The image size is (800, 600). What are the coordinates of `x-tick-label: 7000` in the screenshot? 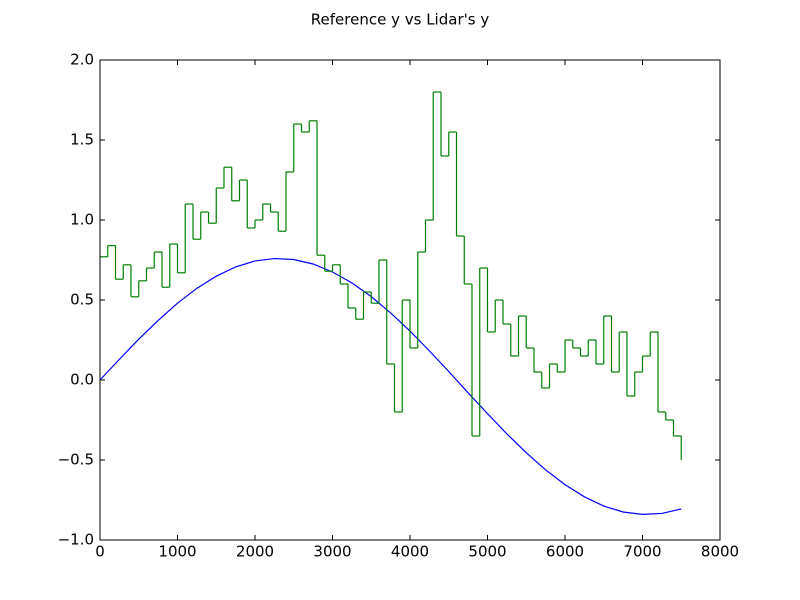 It's located at (642, 552).